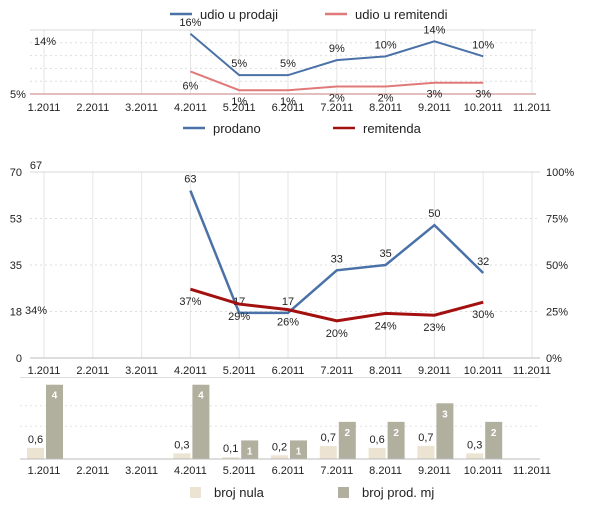  What do you see at coordinates (343, 492) in the screenshot?
I see `legend-swatch-broj-prod-mj` at bounding box center [343, 492].